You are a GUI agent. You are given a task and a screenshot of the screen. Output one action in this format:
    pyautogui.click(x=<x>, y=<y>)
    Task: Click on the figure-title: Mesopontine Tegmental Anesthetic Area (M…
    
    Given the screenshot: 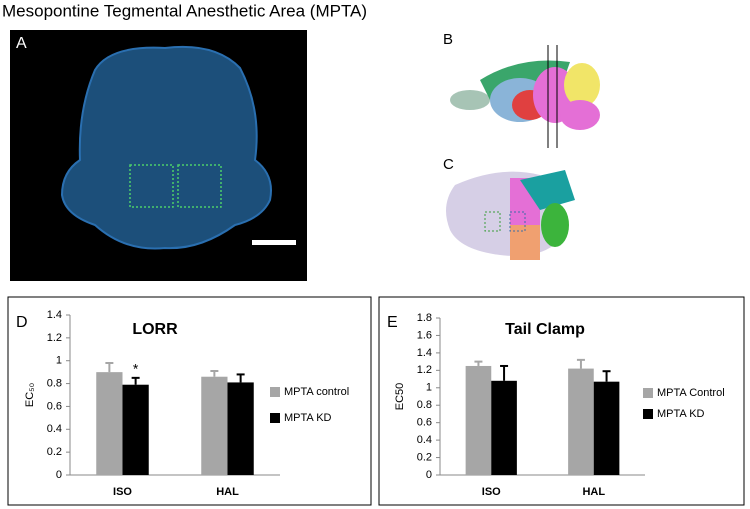 What is the action you would take?
    pyautogui.click(x=184, y=10)
    